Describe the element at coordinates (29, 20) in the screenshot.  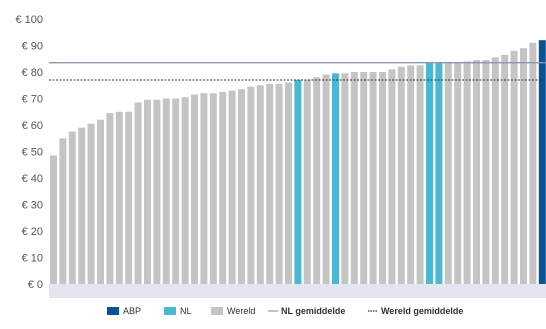
I see `y-tick-label: € 100` at that location.